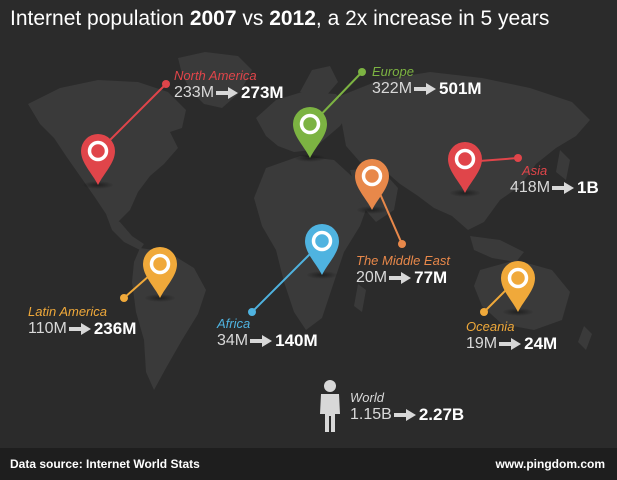 The image size is (617, 480). I want to click on label-latin-america: Latin America 110M 236M, so click(82, 321).